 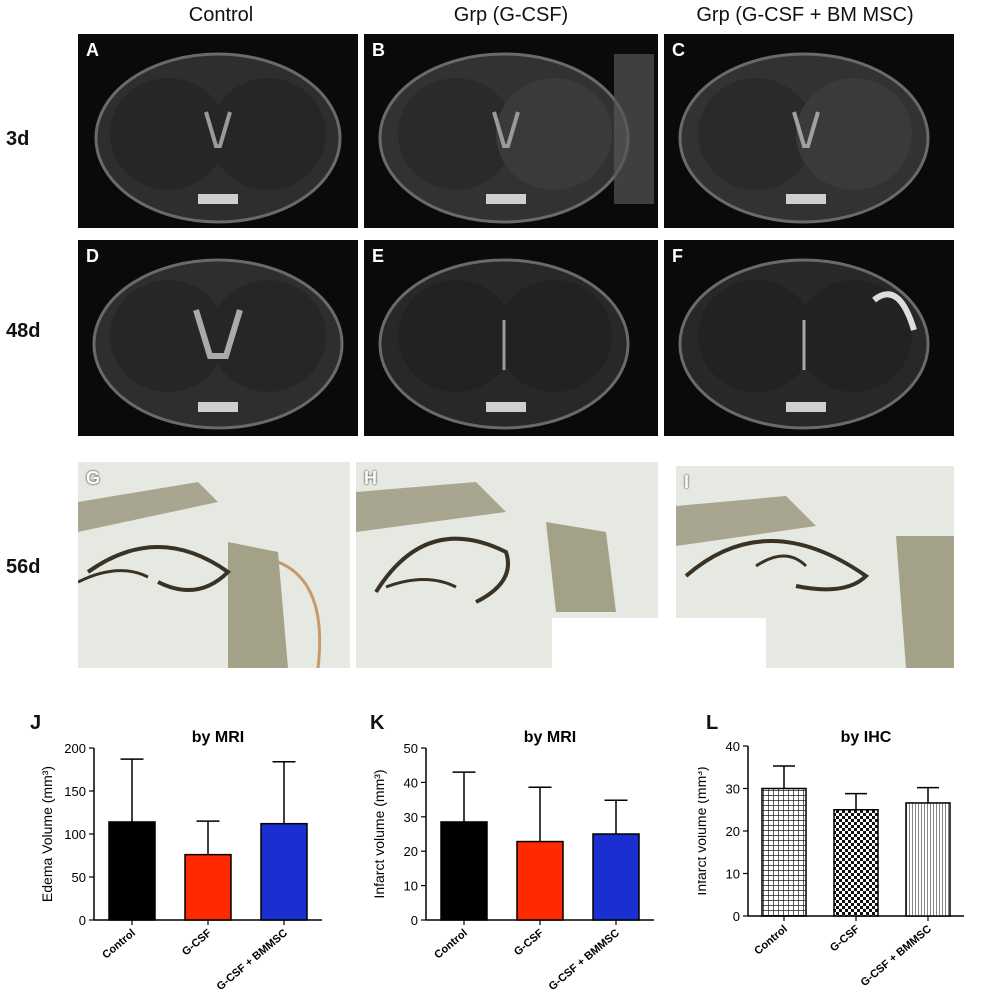 I want to click on chart-letter-k: K, so click(x=377, y=723).